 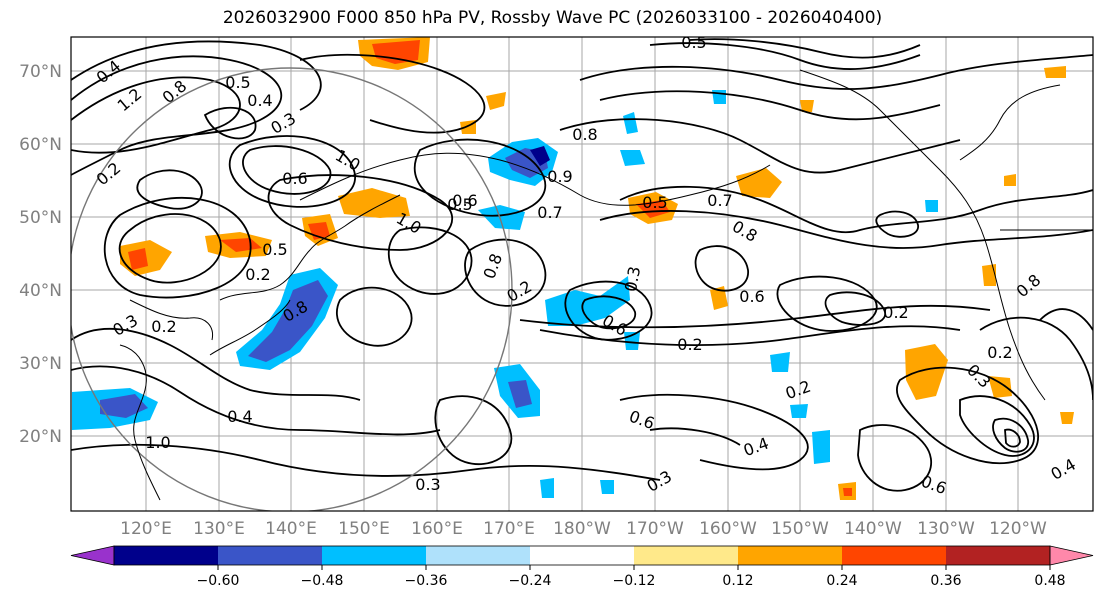 What do you see at coordinates (655, 529) in the screenshot?
I see `longitude-label: 170°W` at bounding box center [655, 529].